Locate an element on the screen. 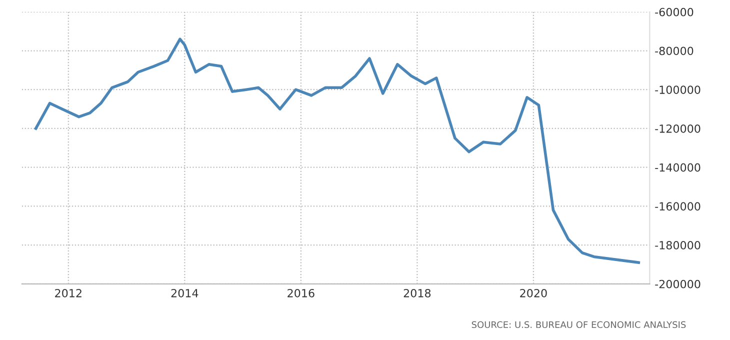  y-tick-label: -60000 is located at coordinates (674, 12).